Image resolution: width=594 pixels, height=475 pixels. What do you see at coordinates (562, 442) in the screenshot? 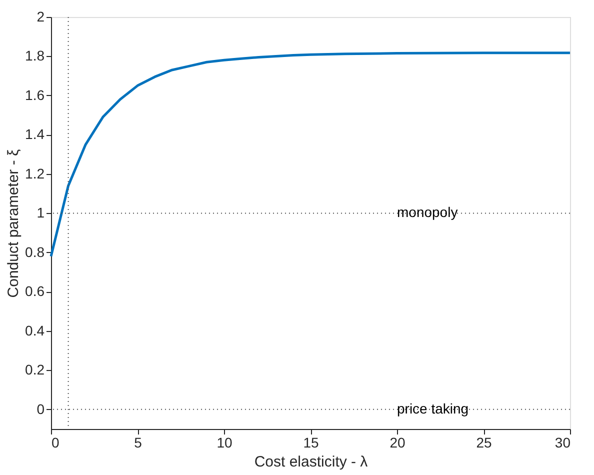
I see `x-tick-label: 30` at bounding box center [562, 442].